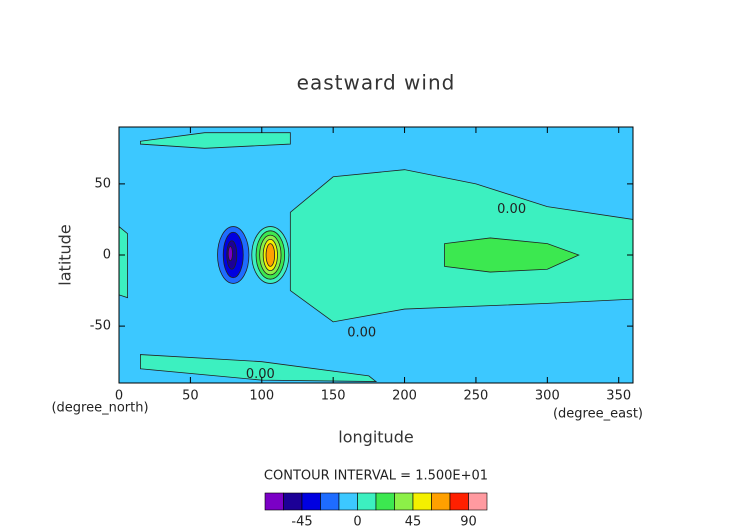 The image size is (752, 532). I want to click on x-tick-label: 50, so click(190, 396).